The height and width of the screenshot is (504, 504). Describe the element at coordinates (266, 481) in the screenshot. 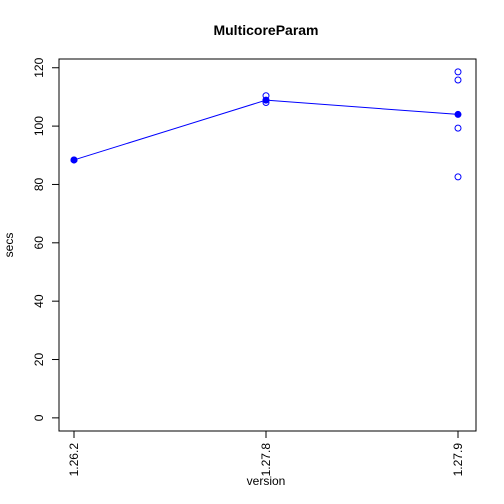

I see `x-axis-label: version` at that location.